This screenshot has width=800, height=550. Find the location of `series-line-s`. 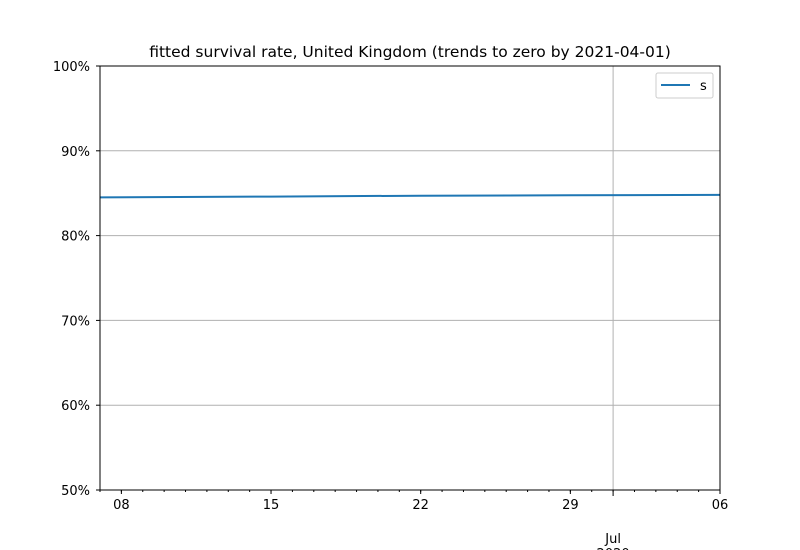

series-line-s is located at coordinates (410, 196).